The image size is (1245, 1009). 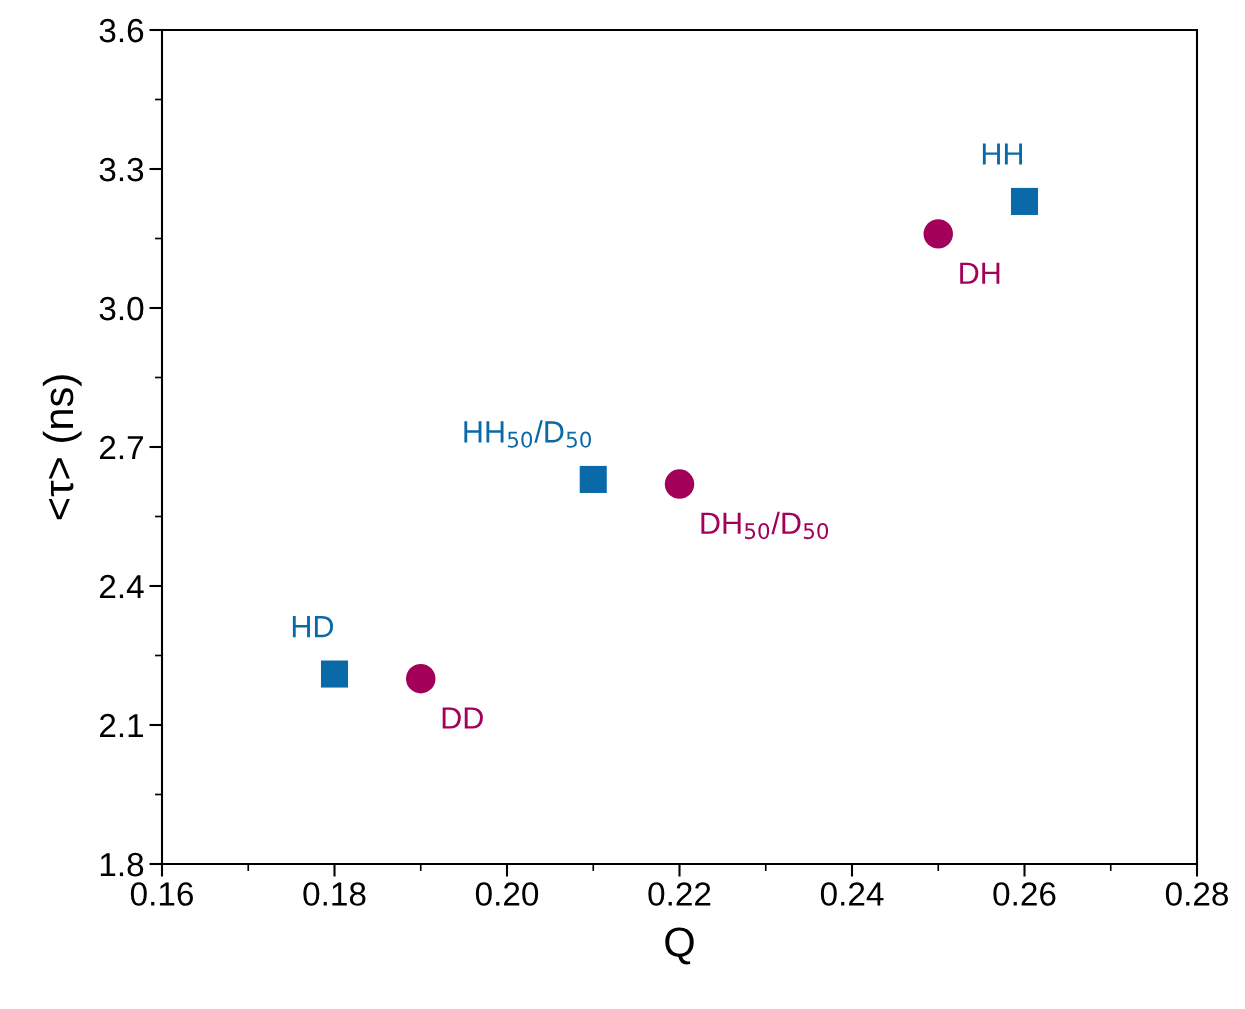 What do you see at coordinates (1196, 894) in the screenshot?
I see `x-tick-label: 0.28` at bounding box center [1196, 894].